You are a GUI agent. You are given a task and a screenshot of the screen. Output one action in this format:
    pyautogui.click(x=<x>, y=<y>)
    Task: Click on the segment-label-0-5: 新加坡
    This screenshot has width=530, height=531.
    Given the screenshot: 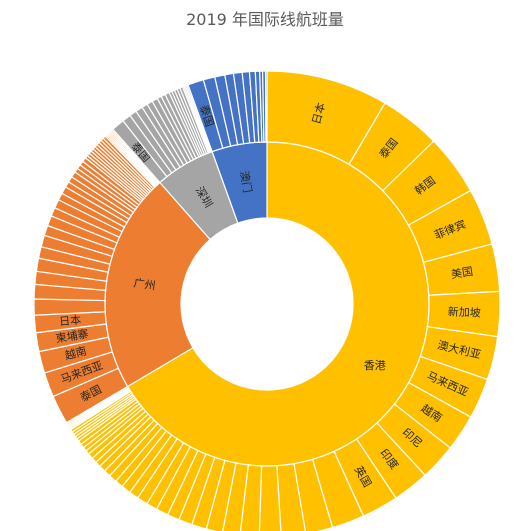 What is the action you would take?
    pyautogui.click(x=465, y=311)
    